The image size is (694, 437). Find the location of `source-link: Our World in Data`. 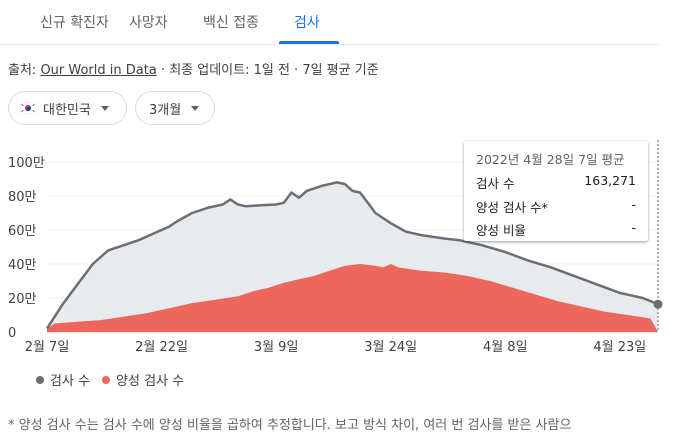

source-link: Our World in Data is located at coordinates (98, 70).